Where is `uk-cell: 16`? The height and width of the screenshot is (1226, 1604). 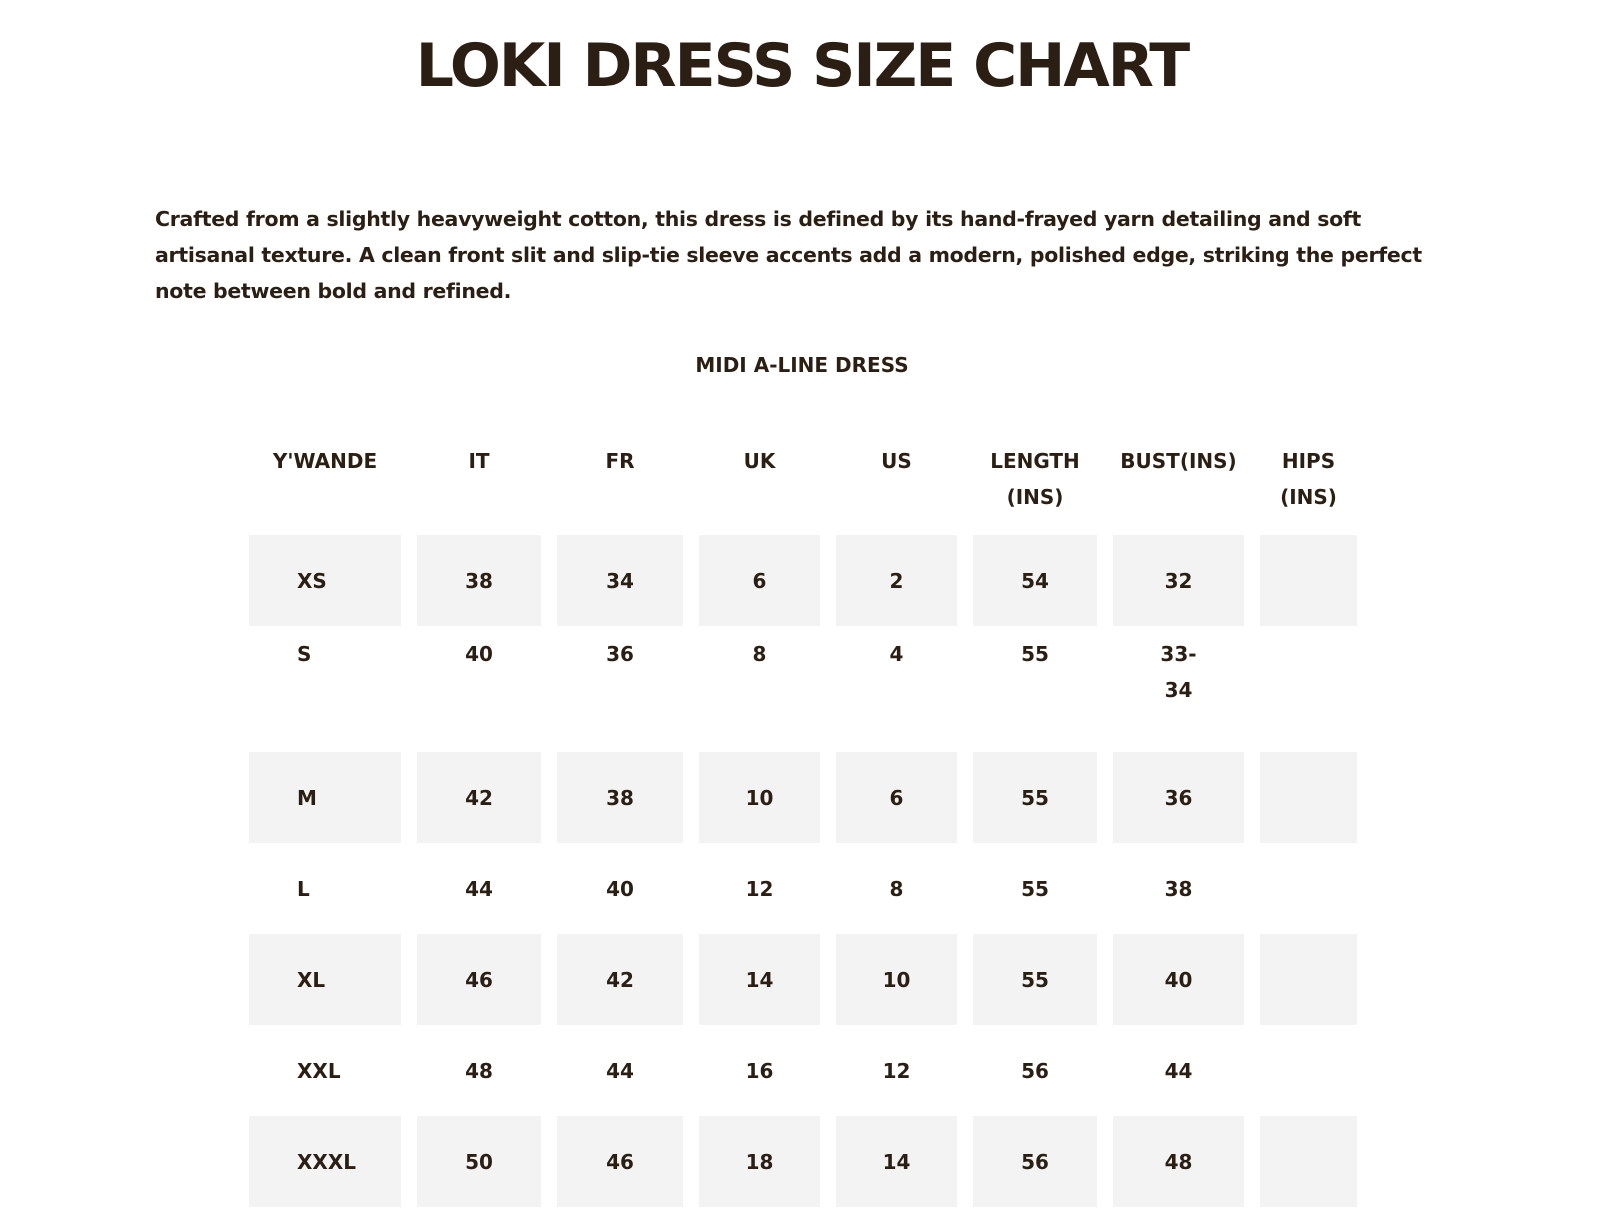 uk-cell: 16 is located at coordinates (759, 1070).